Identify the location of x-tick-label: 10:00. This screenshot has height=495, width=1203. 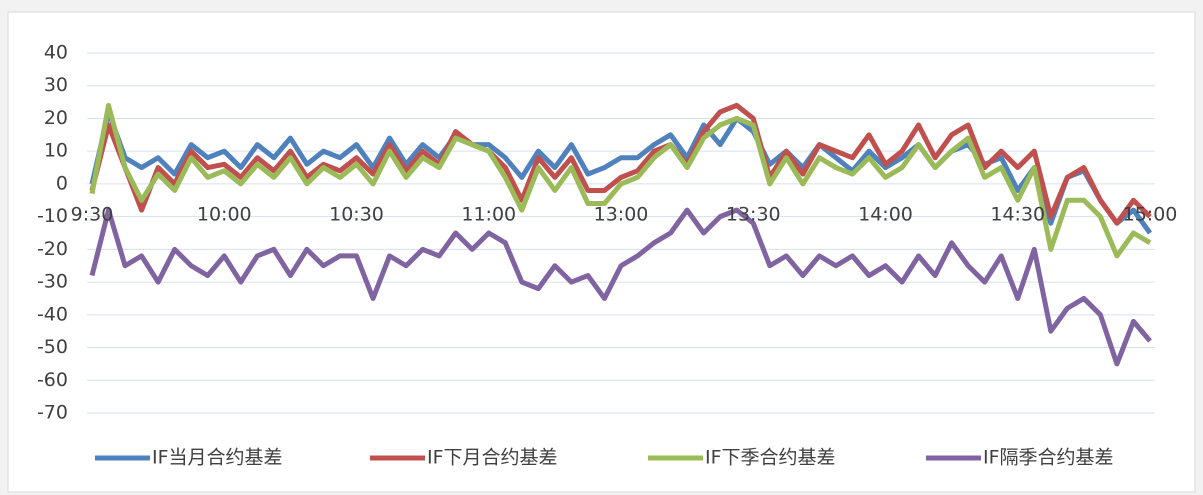
(224, 214).